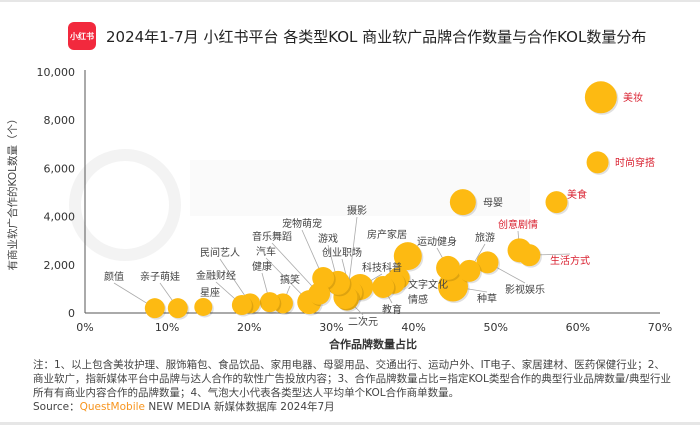  Describe the element at coordinates (350, 423) in the screenshot. I see `bottom-divider` at that location.